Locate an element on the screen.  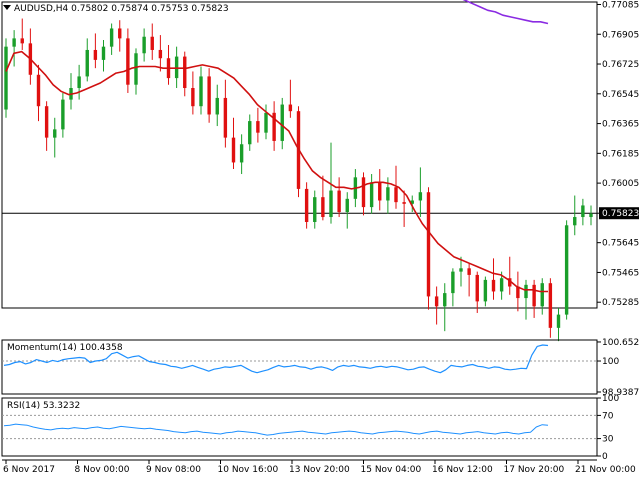
momentum-pane: 100.6527 100 98.9387 is located at coordinates (320, 368).